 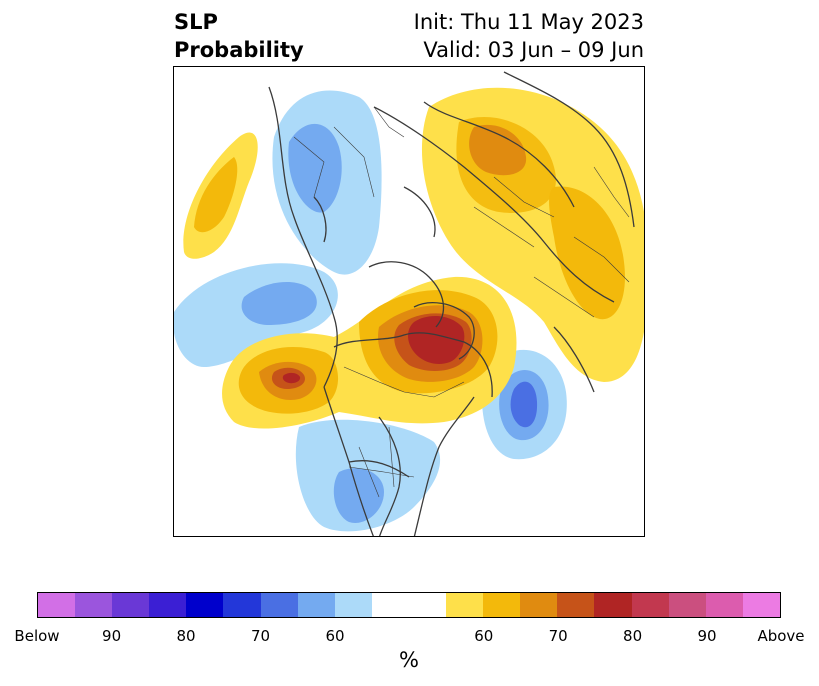 I want to click on pacific-above-anomaly, so click(x=220, y=195).